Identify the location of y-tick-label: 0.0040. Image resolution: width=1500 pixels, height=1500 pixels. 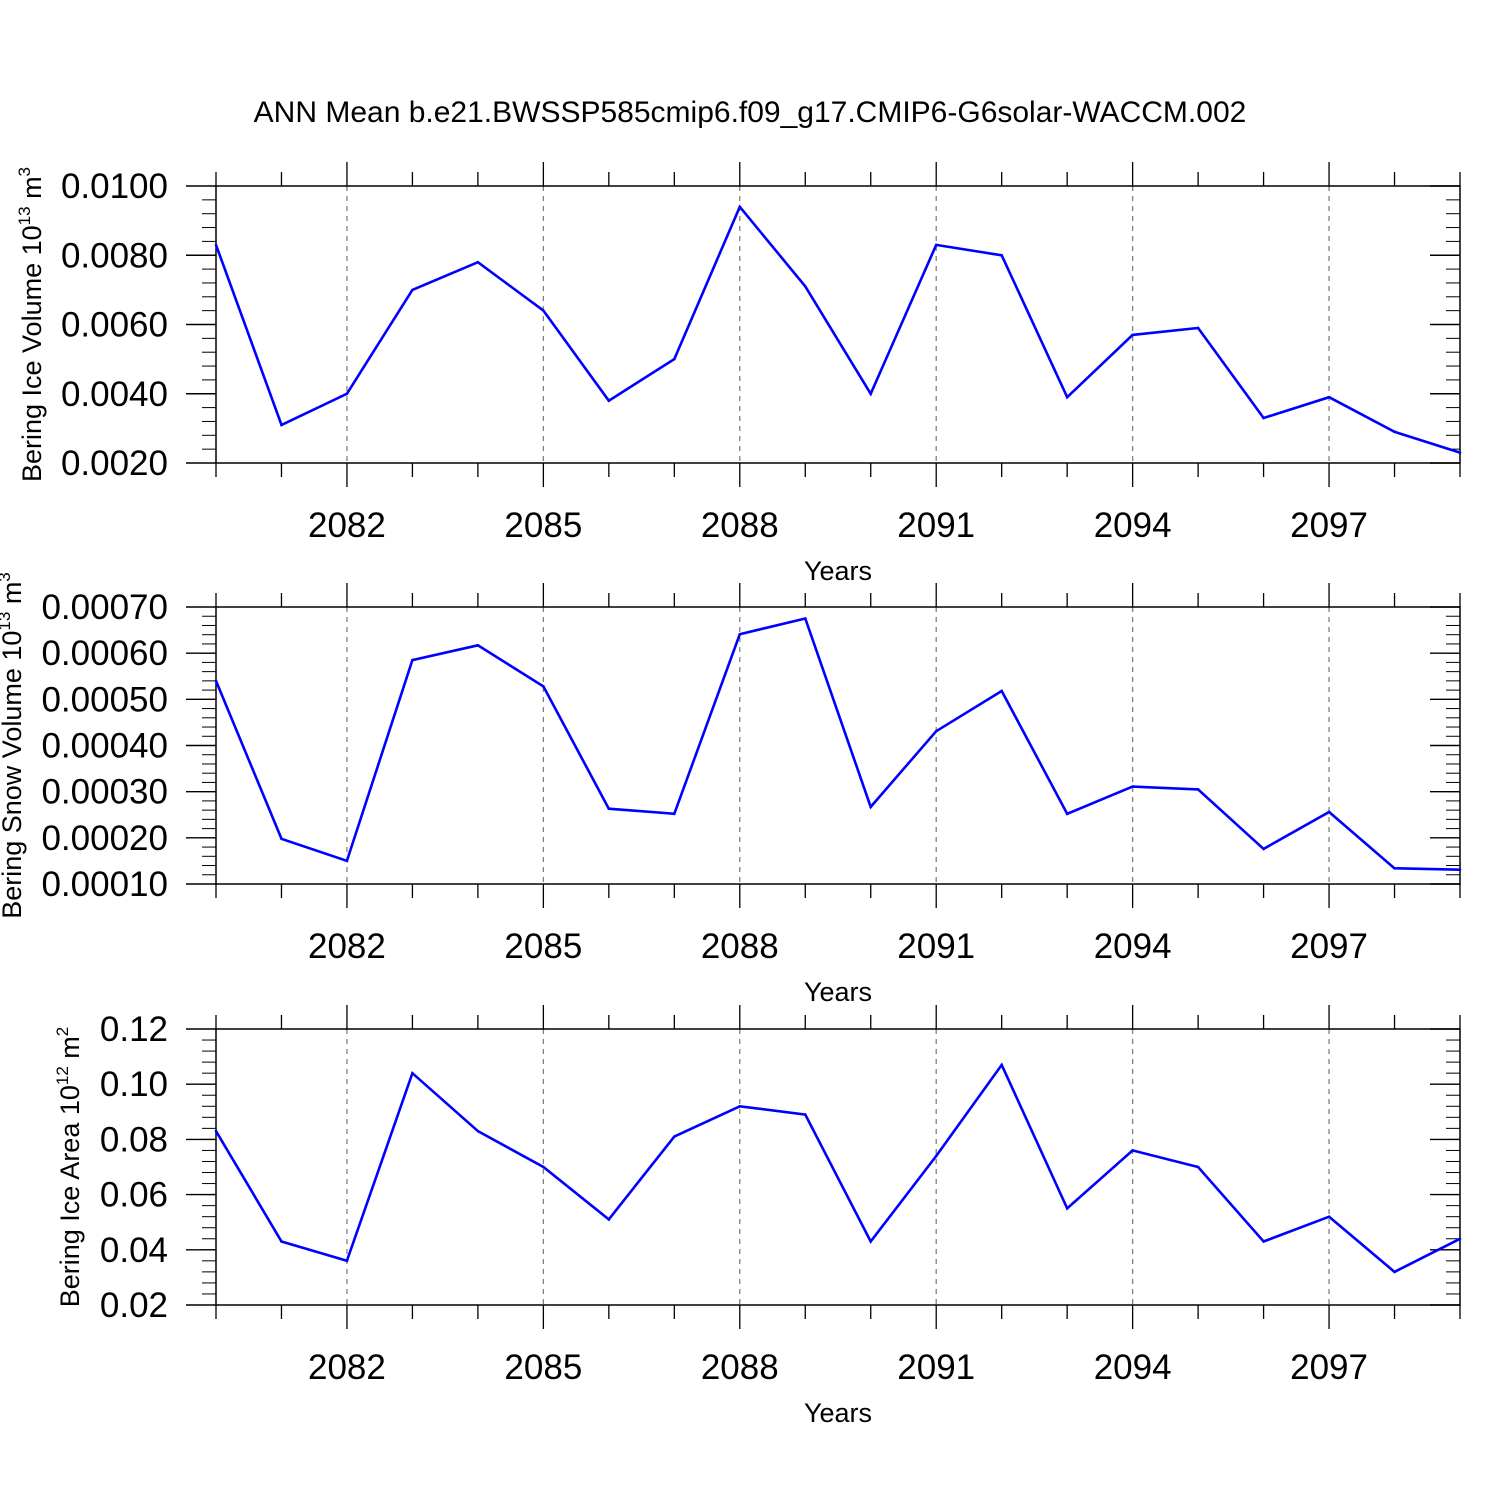
(114, 394).